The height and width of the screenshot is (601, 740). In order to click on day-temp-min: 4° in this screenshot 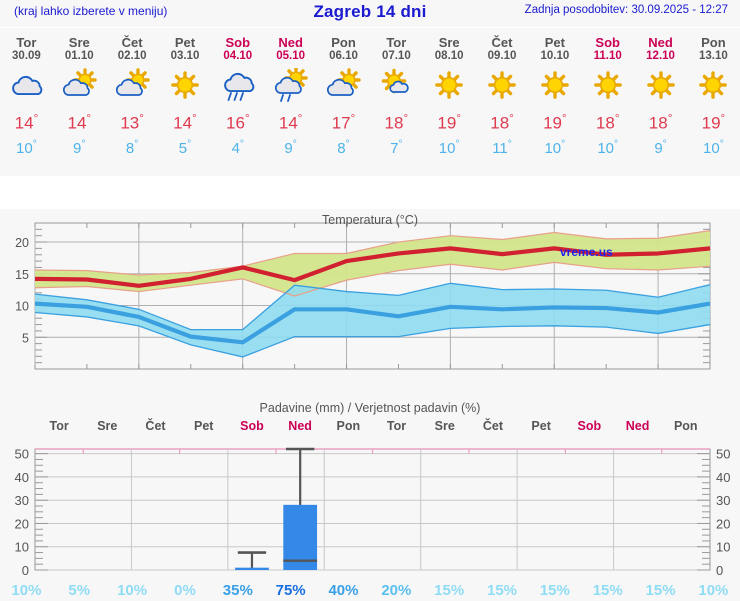, I will do `click(237, 147)`.